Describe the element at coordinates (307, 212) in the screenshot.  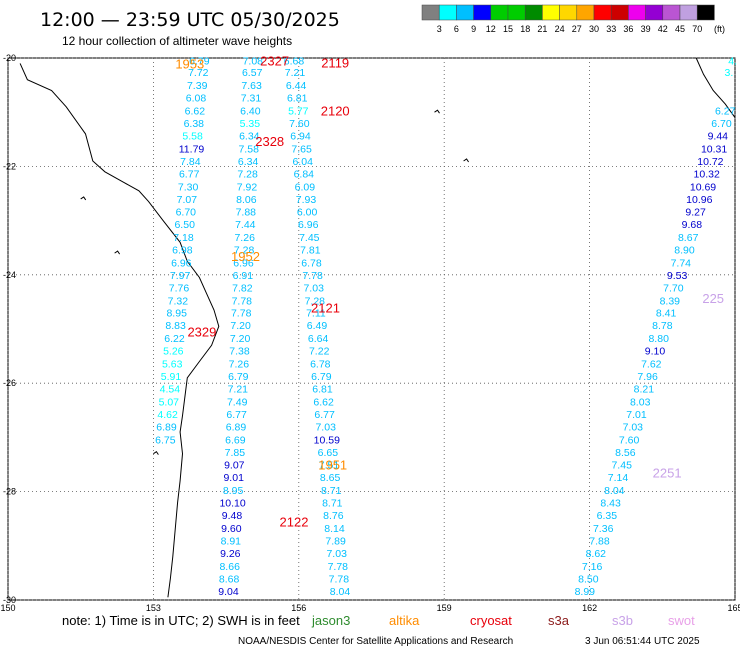
I see `wave-height-label: 6.00` at that location.